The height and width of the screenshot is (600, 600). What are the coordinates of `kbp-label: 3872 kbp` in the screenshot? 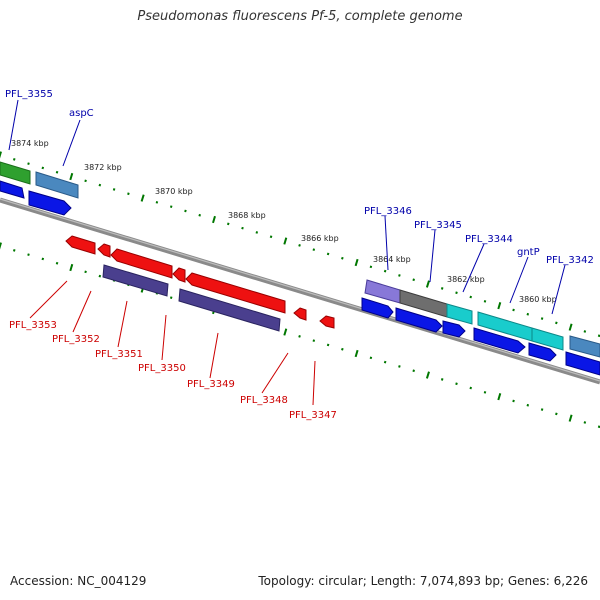 It's located at (103, 167).